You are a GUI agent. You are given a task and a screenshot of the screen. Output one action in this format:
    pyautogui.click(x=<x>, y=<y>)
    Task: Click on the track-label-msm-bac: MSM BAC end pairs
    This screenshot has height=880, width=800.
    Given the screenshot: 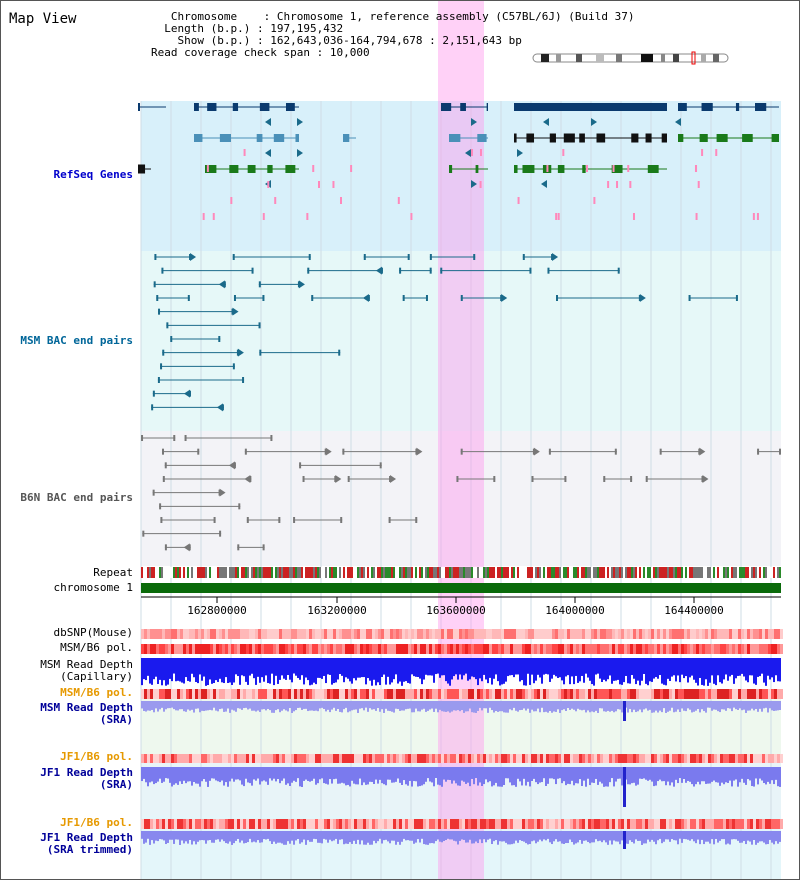 What is the action you would take?
    pyautogui.click(x=76, y=340)
    